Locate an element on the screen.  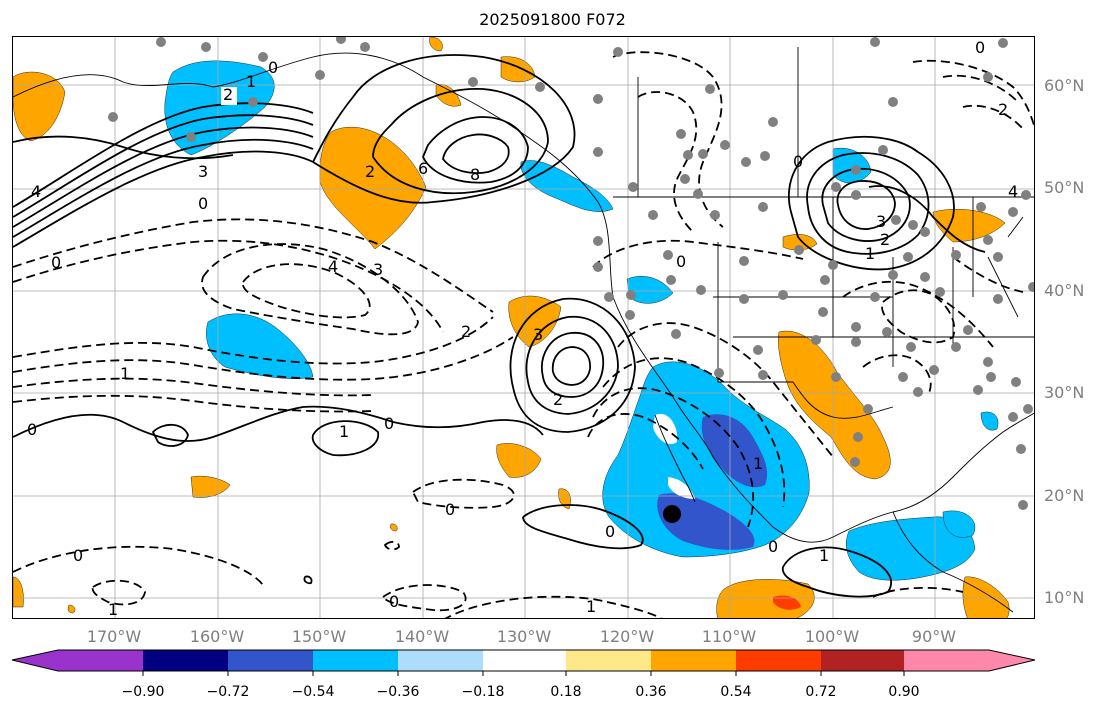
contour-label: 8 is located at coordinates (475, 174).